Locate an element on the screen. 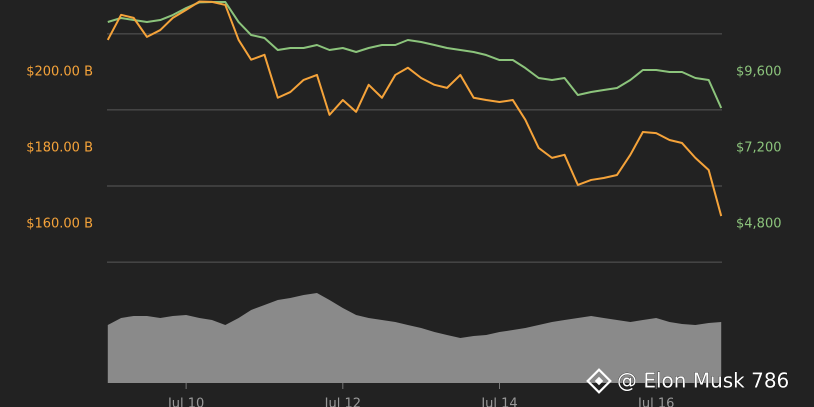 The image size is (814, 407). watermark: @ Elon Musk 786 is located at coordinates (688, 381).